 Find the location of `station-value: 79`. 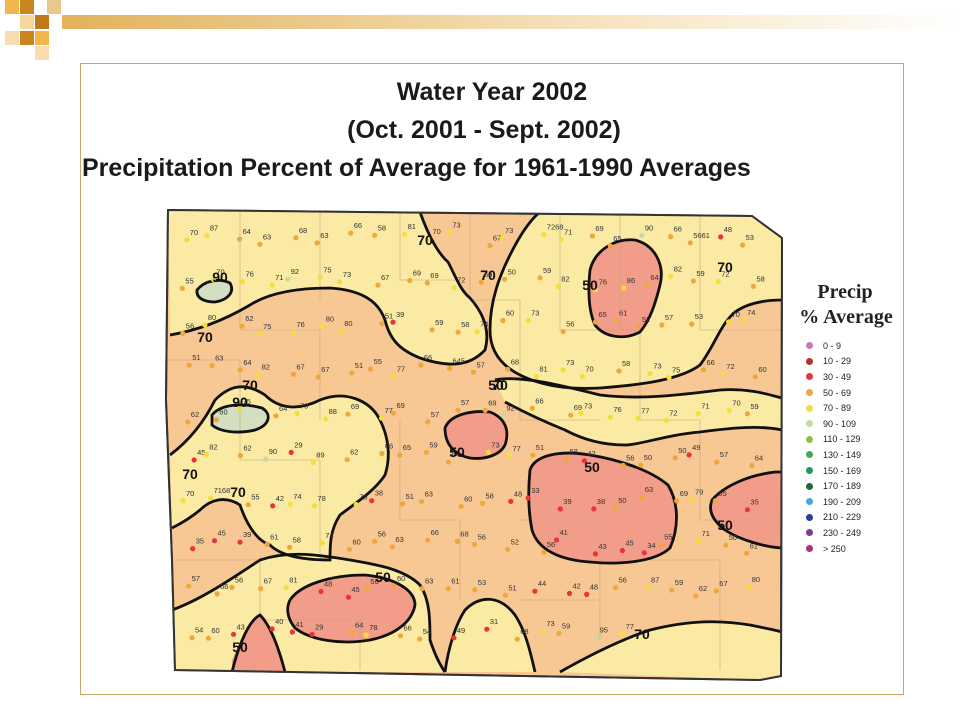

station-value: 79 is located at coordinates (699, 491).